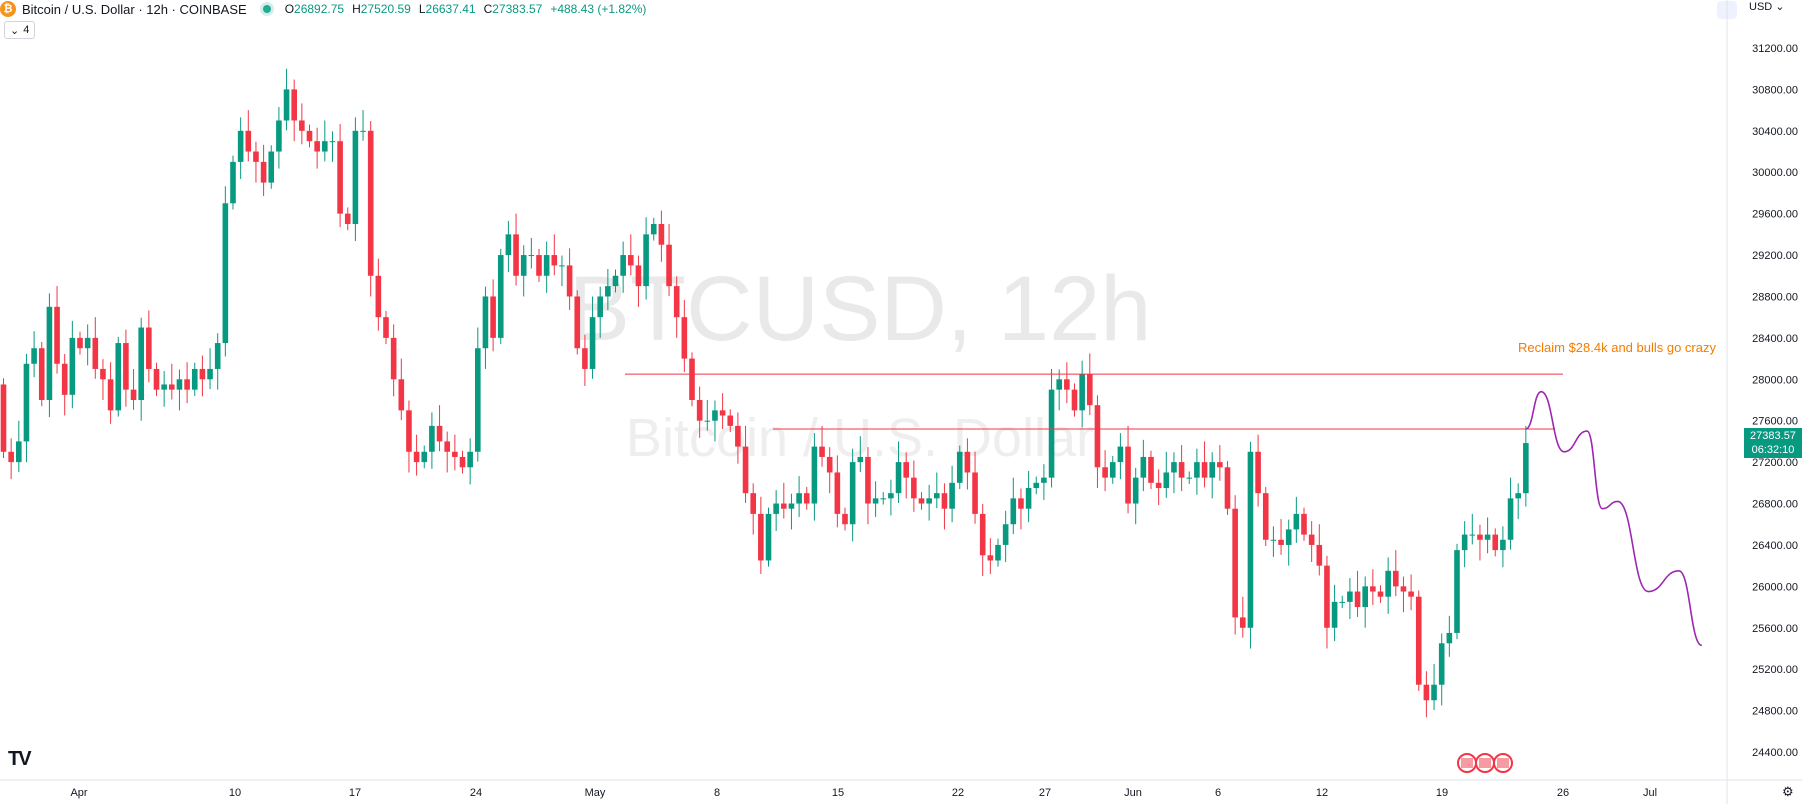  I want to click on indicators-collapse-button: ⌄ 4, so click(20, 30).